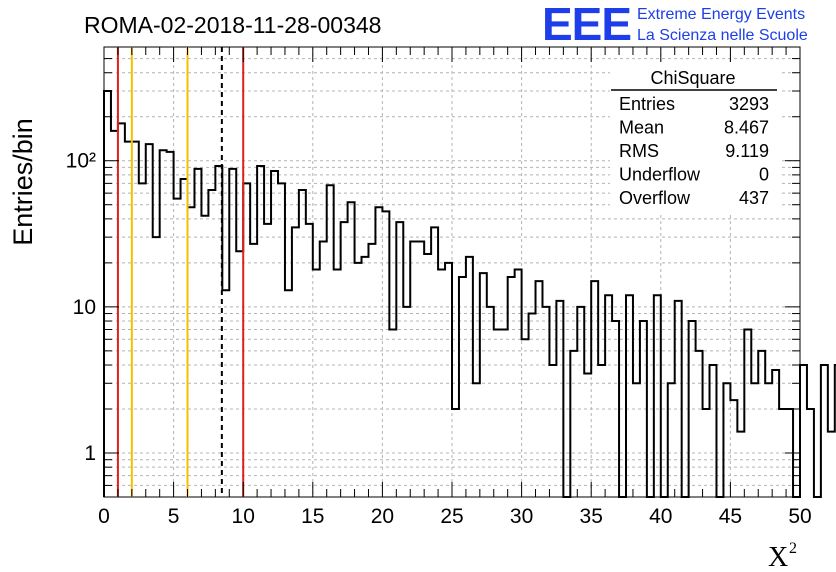 This screenshot has width=836, height=572. What do you see at coordinates (730, 516) in the screenshot?
I see `x-tick-label: 45` at bounding box center [730, 516].